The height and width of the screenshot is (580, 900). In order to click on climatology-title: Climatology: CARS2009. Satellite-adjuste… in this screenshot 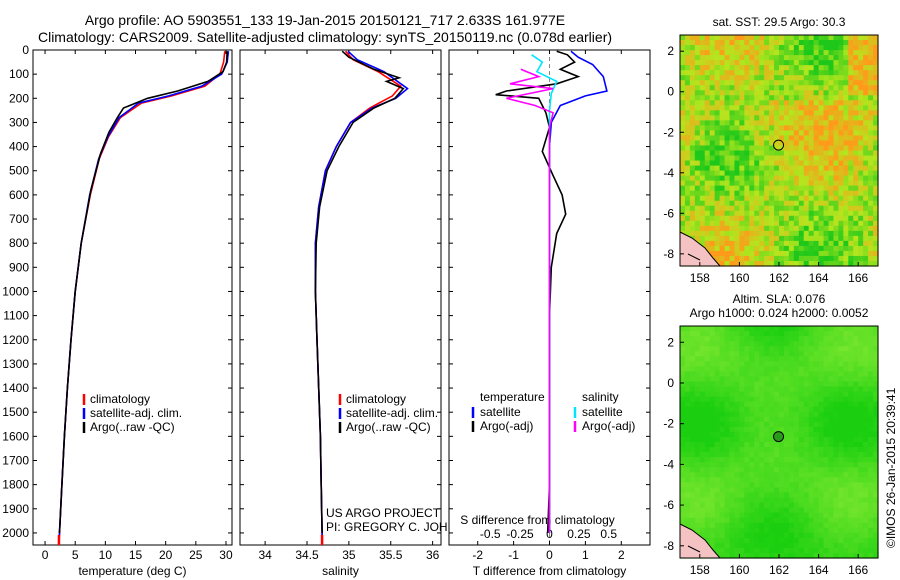, I will do `click(325, 37)`.